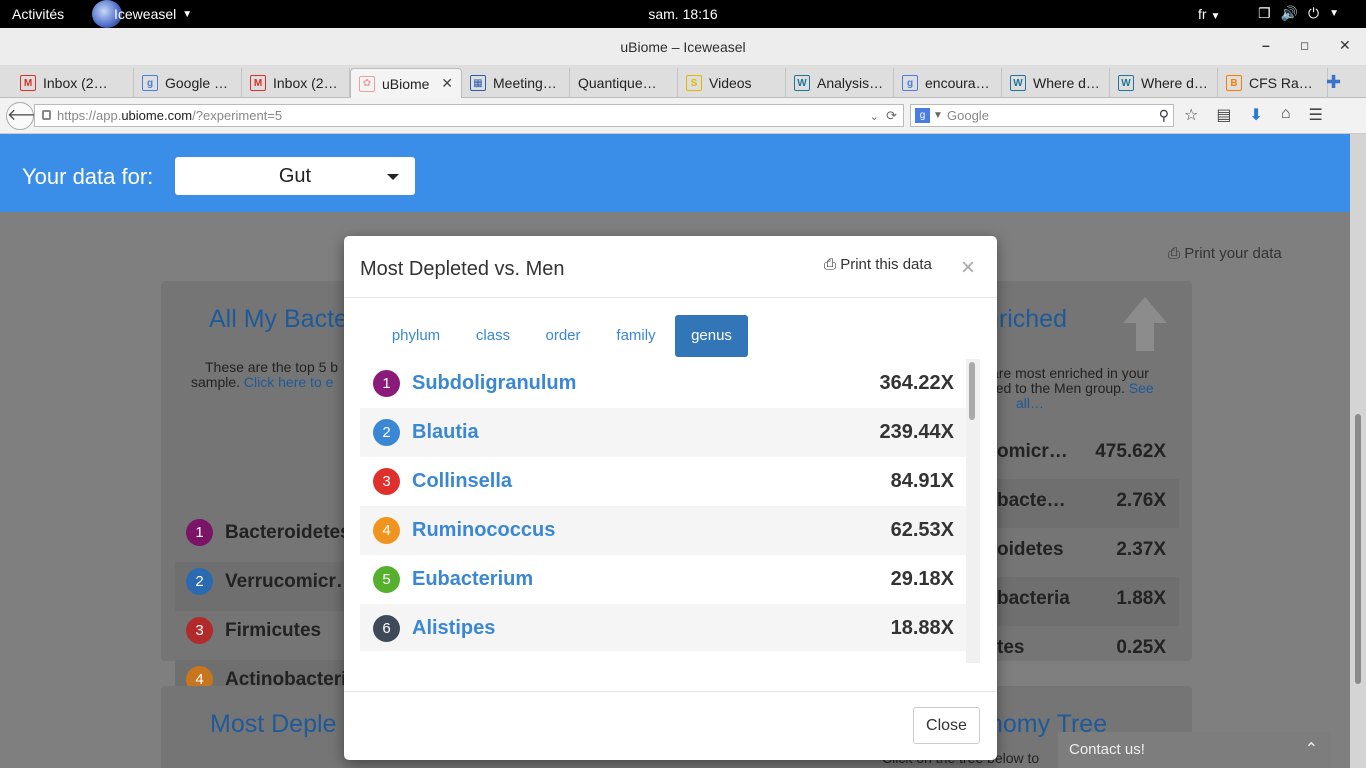  I want to click on system-status-area: ❐ 🔊 ⏻ ▼, so click(1298, 13).